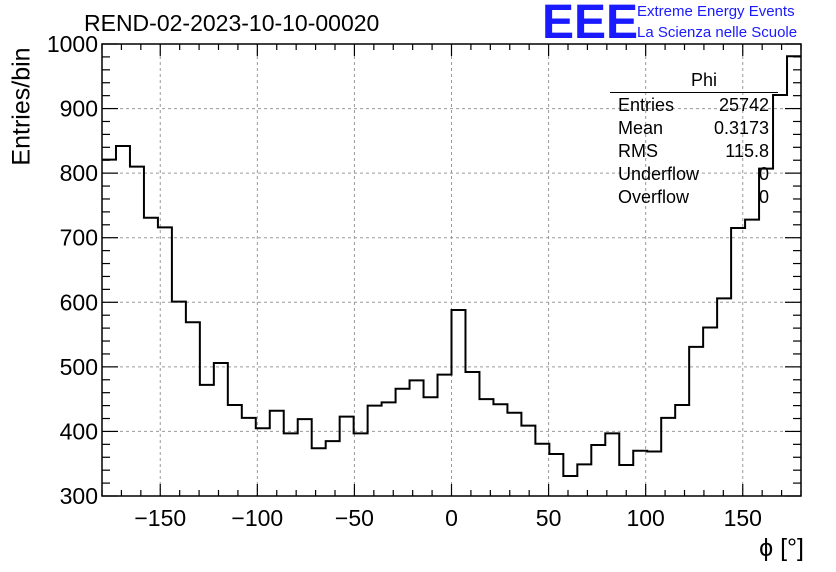 The width and height of the screenshot is (836, 572). Describe the element at coordinates (72, 44) in the screenshot. I see `y-tick-label: 1000` at that location.